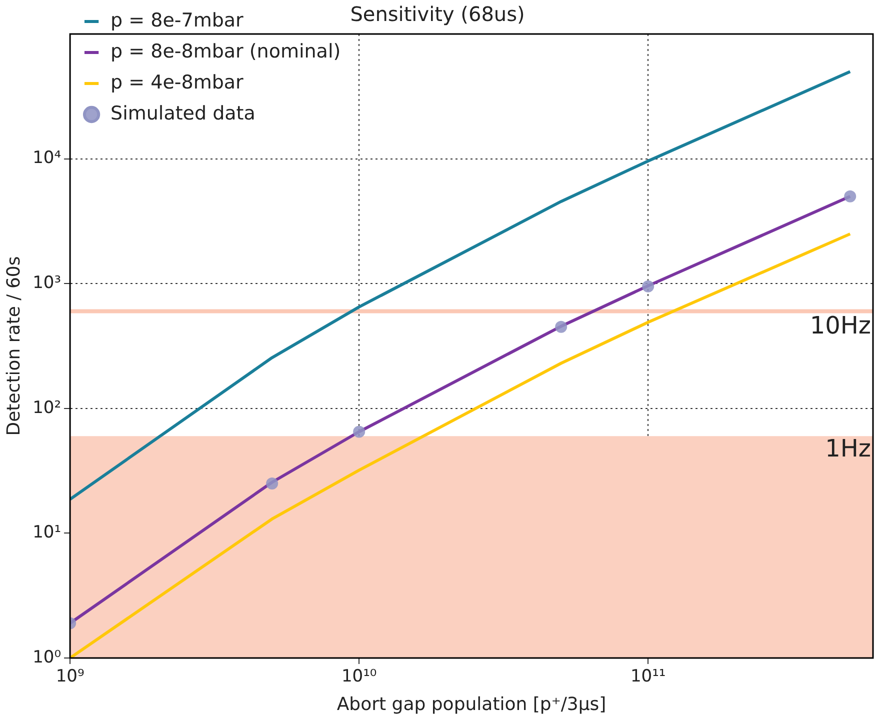  I want to click on legend-label: p = 8e-7mbar, so click(177, 20).